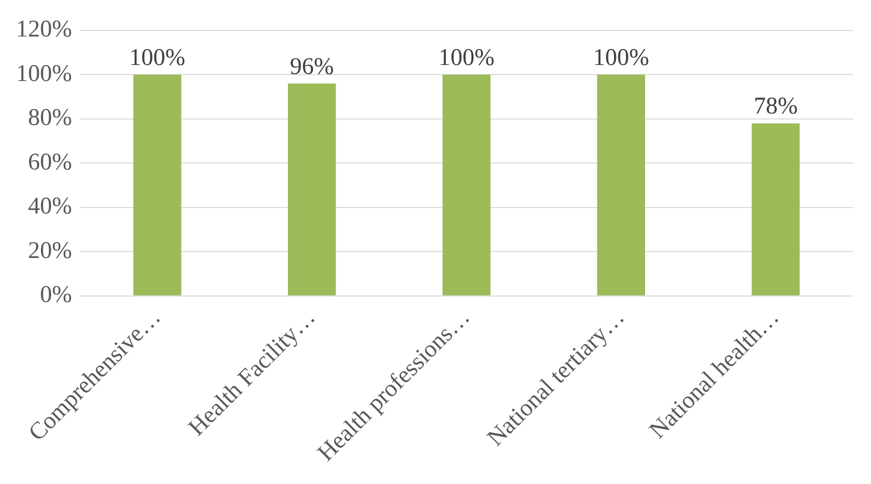 The height and width of the screenshot is (484, 871). What do you see at coordinates (50, 162) in the screenshot?
I see `y-tick-label: 60%` at bounding box center [50, 162].